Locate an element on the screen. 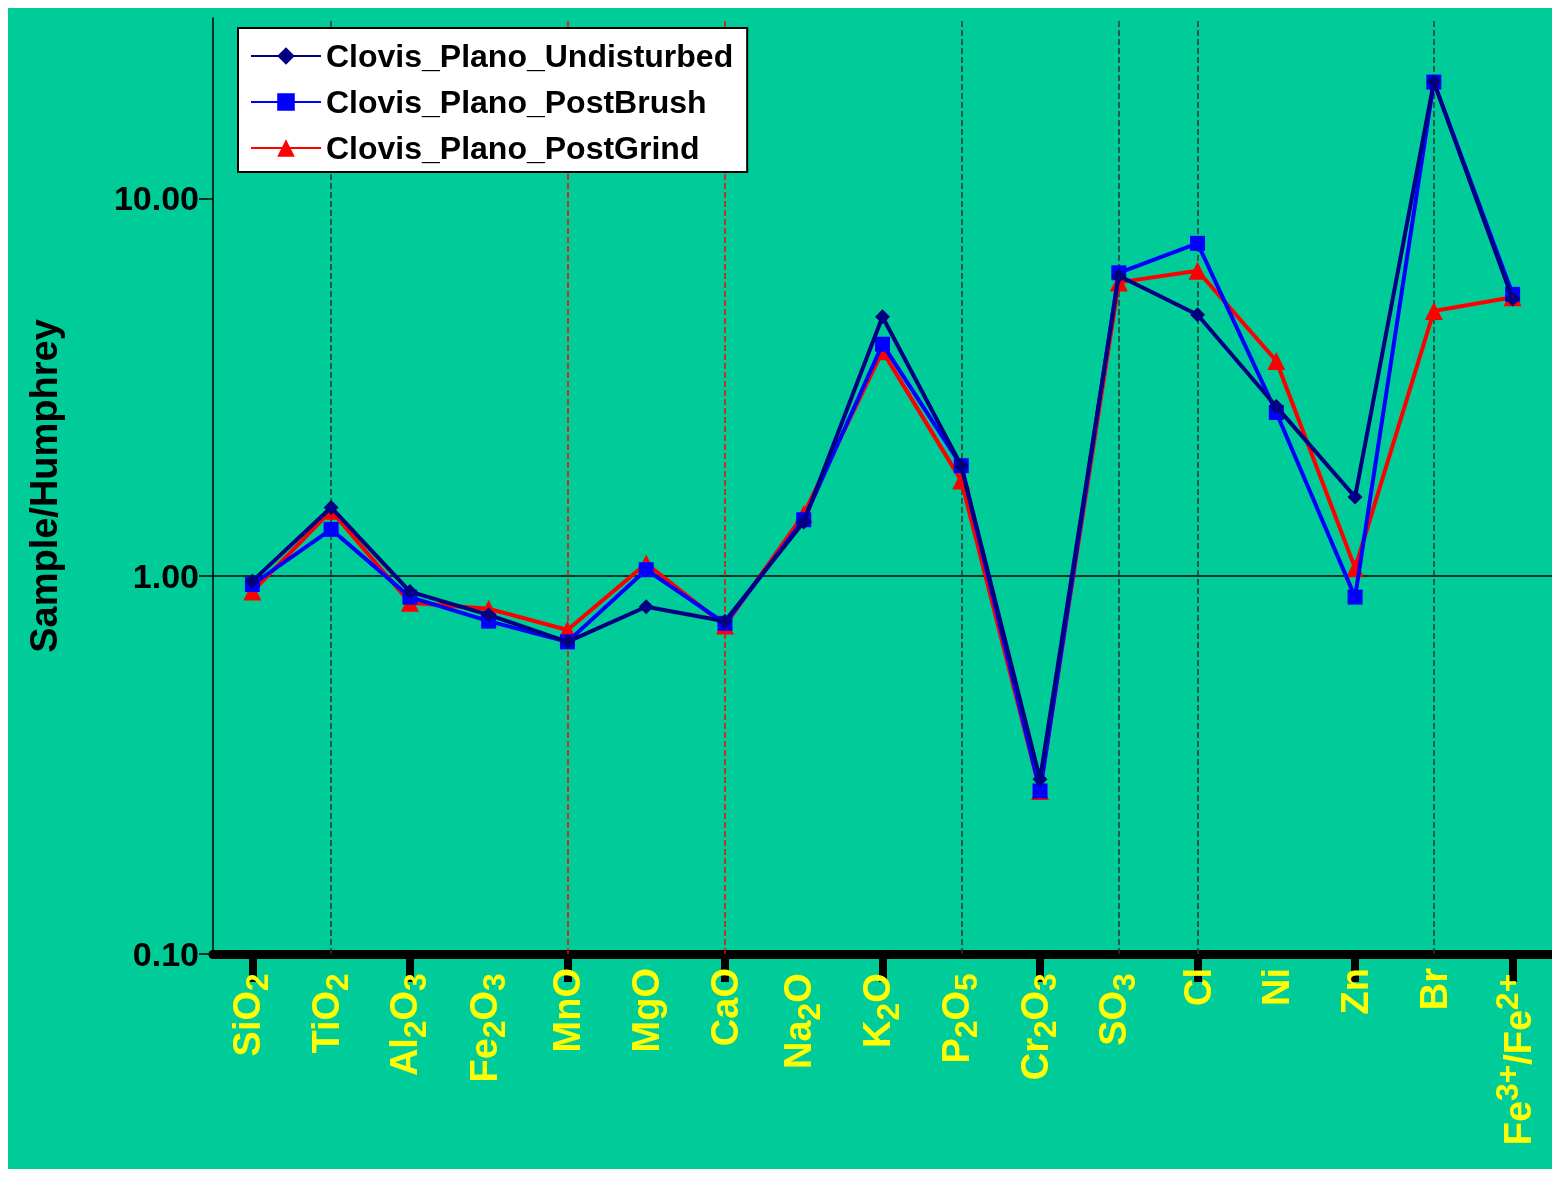 The width and height of the screenshot is (1560, 1177). legend-label: Clovis_Plano_PostBrush is located at coordinates (516, 102).